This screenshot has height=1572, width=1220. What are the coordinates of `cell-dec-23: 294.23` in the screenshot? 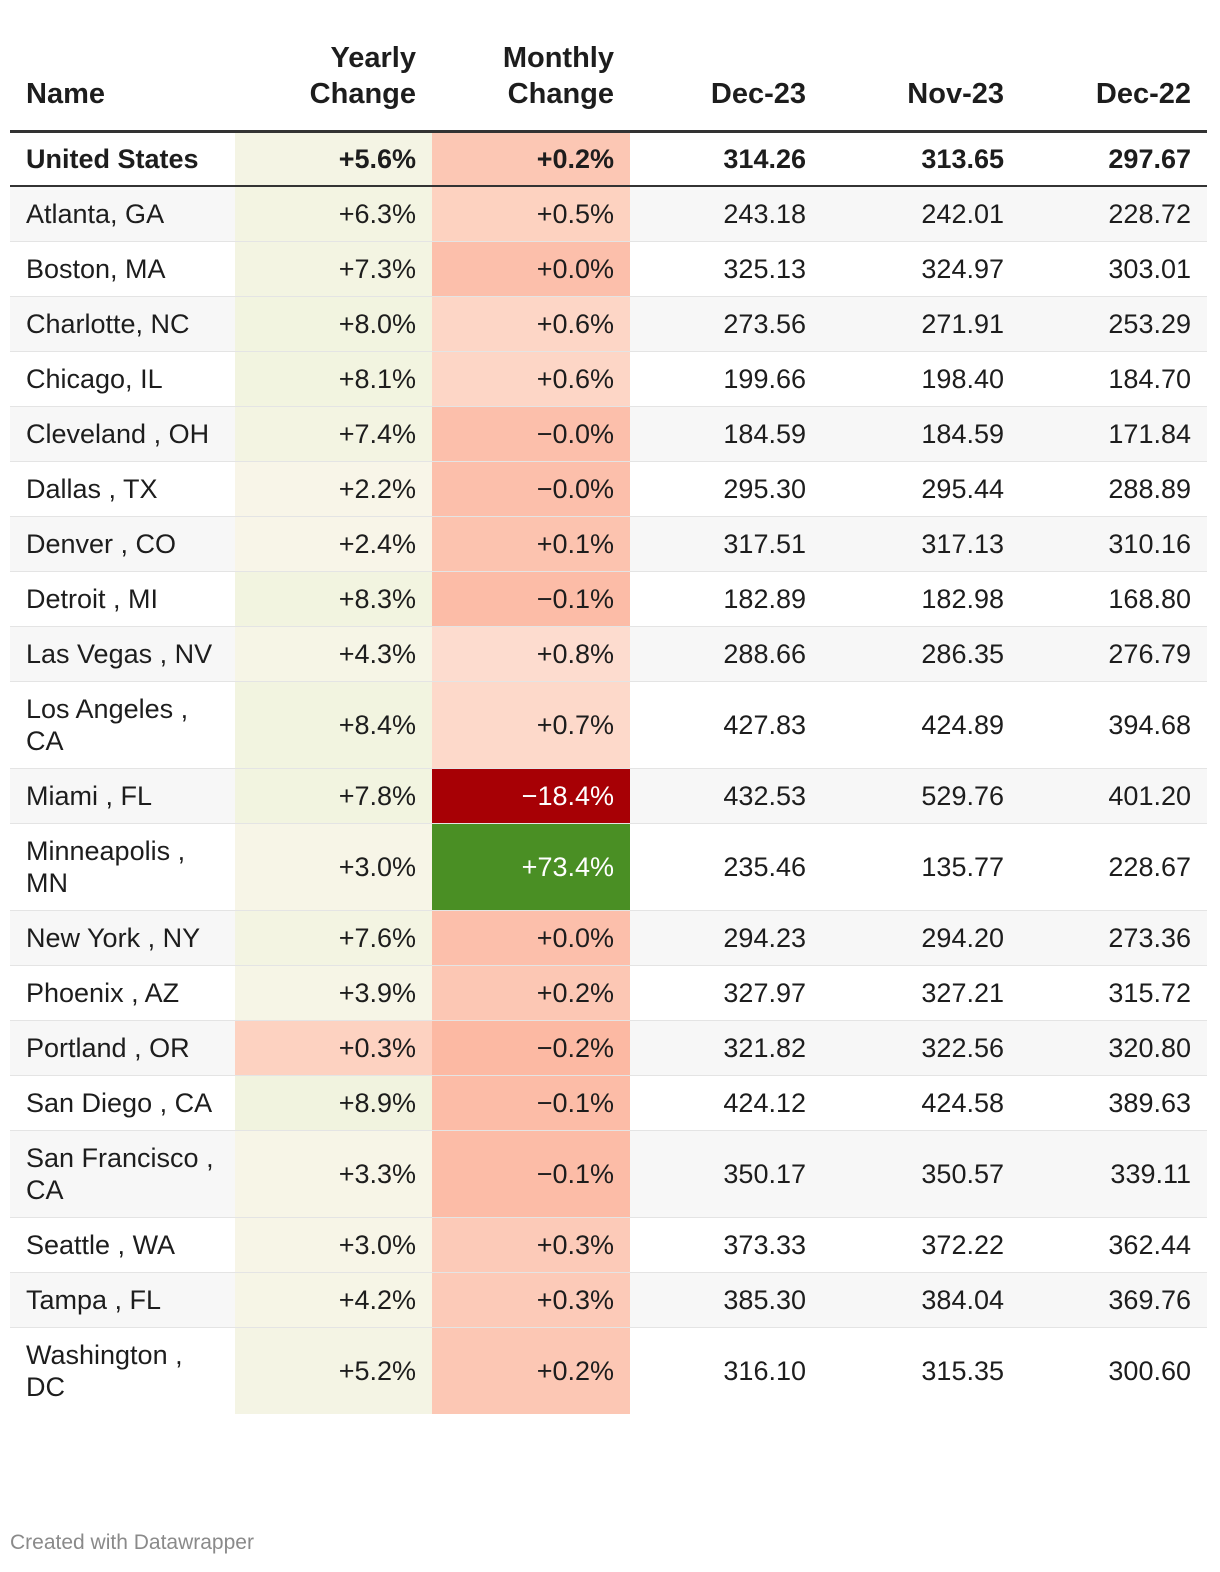 It's located at (726, 938).